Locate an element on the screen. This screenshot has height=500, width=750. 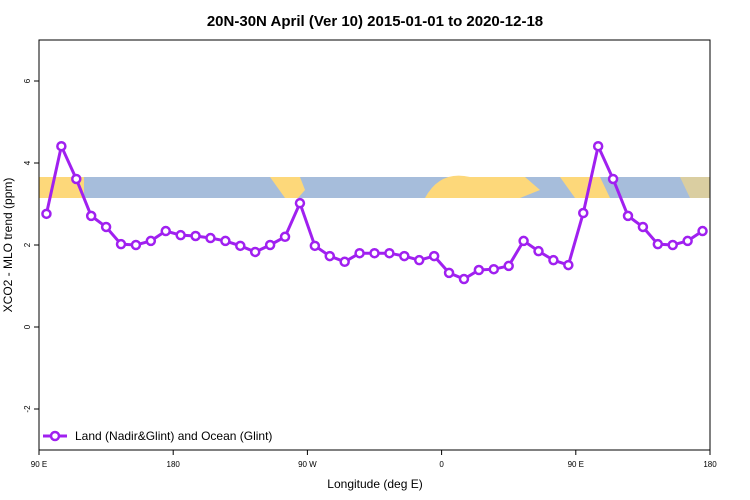
map-strip is located at coordinates (374, 186).